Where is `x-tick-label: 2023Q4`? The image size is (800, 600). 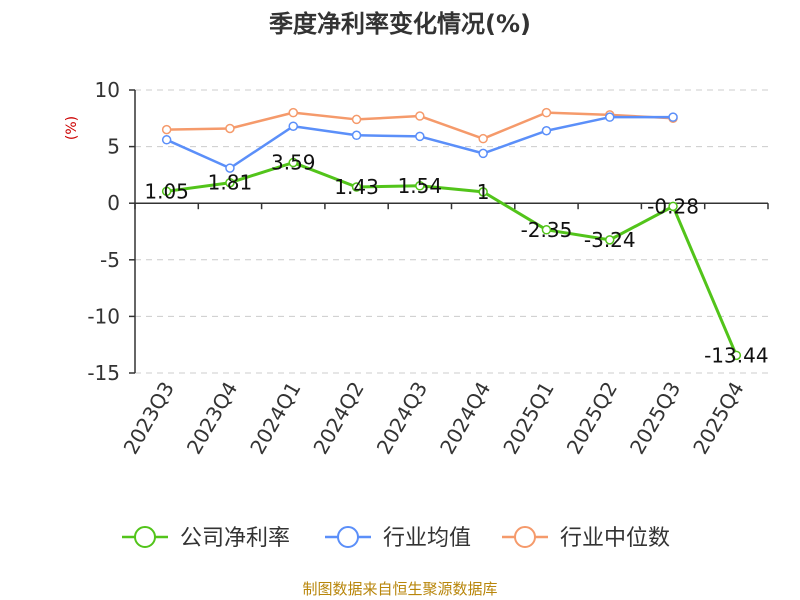 x-tick-label: 2023Q4 is located at coordinates (212, 418).